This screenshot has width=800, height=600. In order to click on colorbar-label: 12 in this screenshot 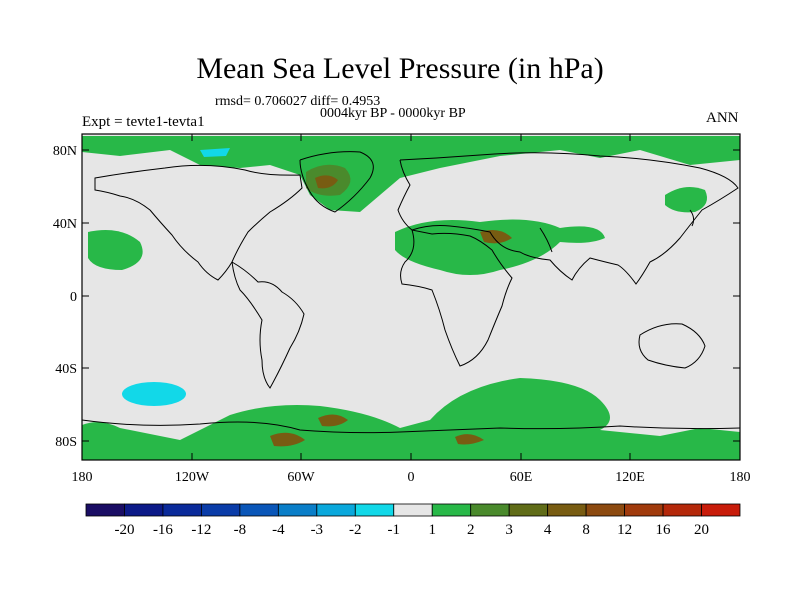, I will do `click(624, 530)`.